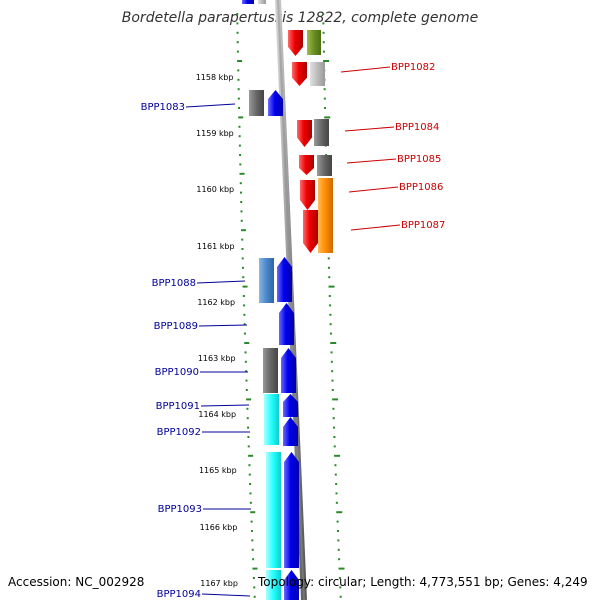 Image resolution: width=600 pixels, height=600 pixels. Describe the element at coordinates (215, 77) in the screenshot. I see `kbp-label: 1158 kbp` at that location.